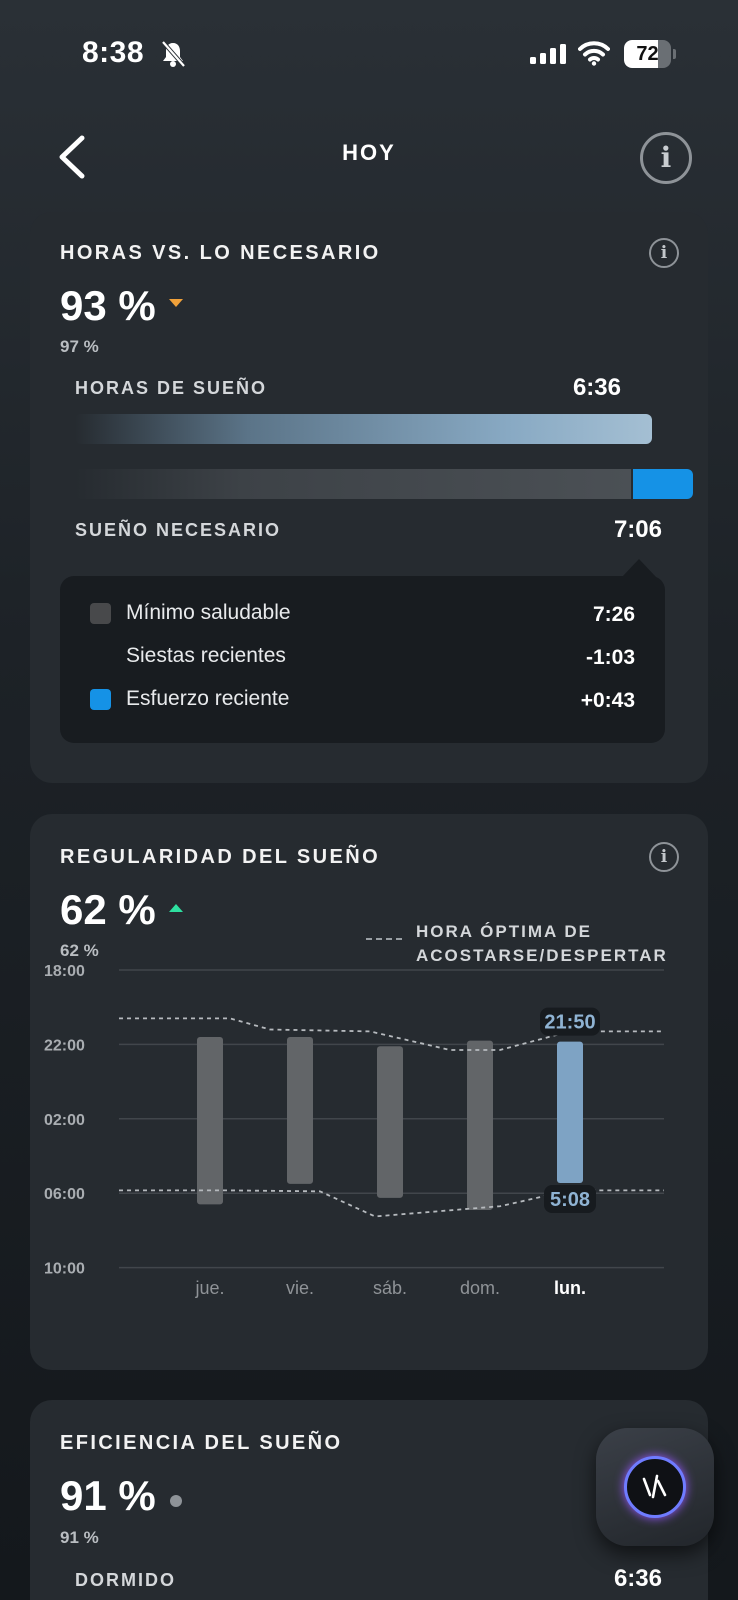  Describe the element at coordinates (570, 1288) in the screenshot. I see `x-tick-label: lun.` at that location.